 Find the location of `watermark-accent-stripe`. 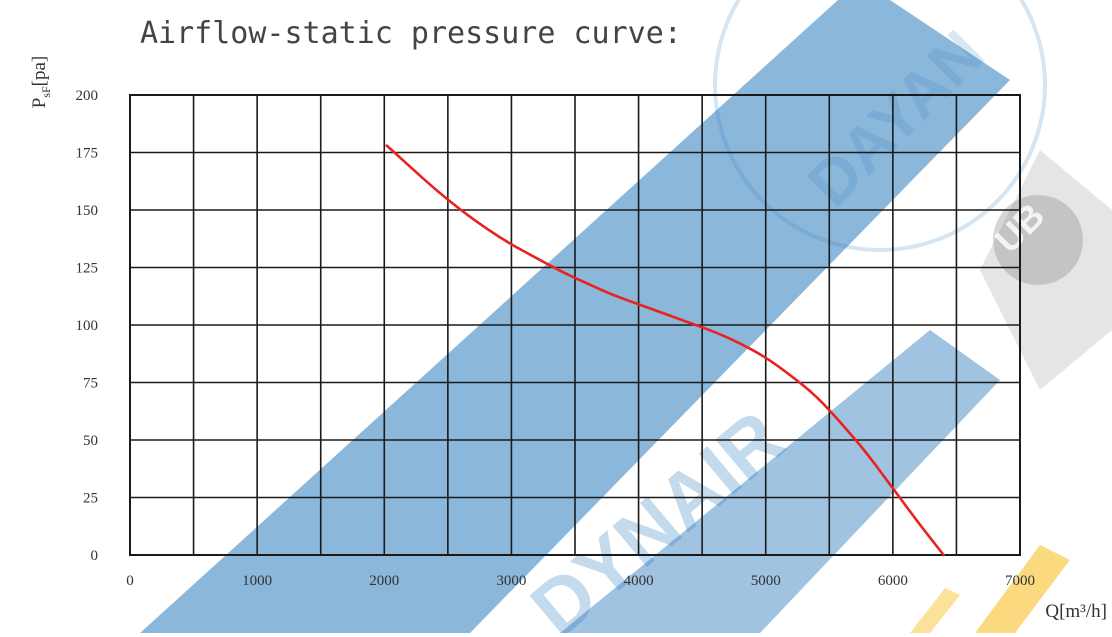

watermark-accent-stripe is located at coordinates (1022, 589).